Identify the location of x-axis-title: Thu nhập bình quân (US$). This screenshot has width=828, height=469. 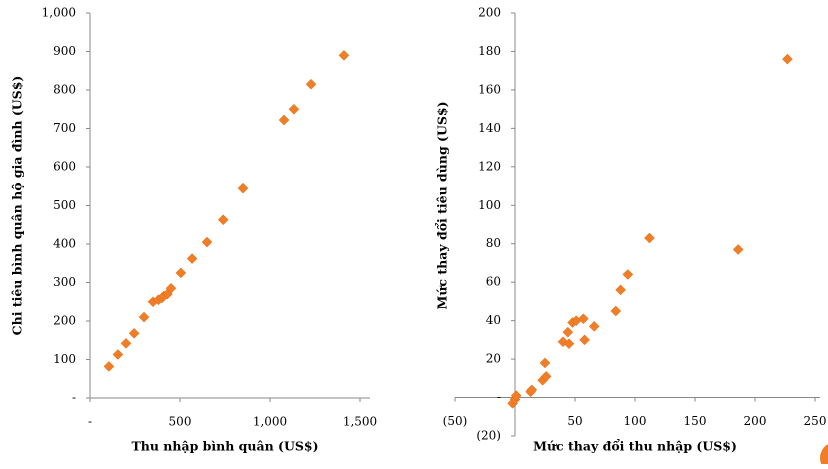
(224, 446).